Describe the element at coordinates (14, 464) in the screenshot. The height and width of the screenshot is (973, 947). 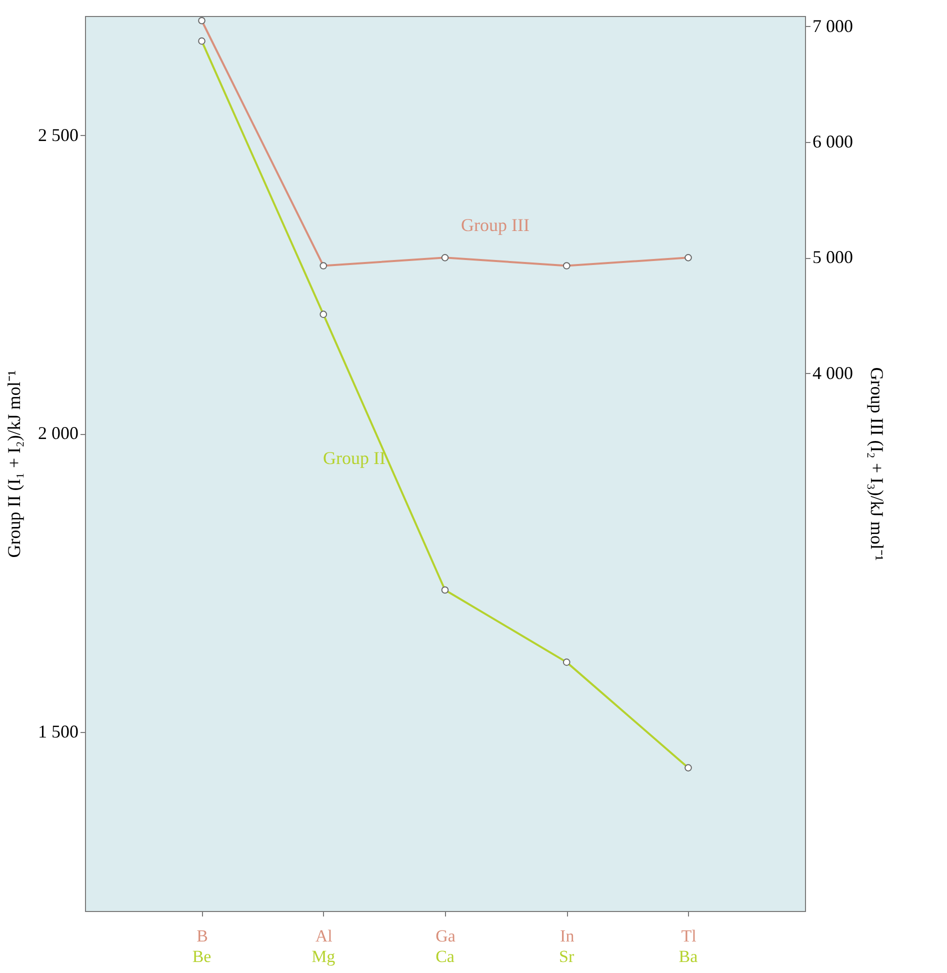
I see `y-axis-title: Group II (I₁ + I₂)/kJ mol⁻¹` at that location.